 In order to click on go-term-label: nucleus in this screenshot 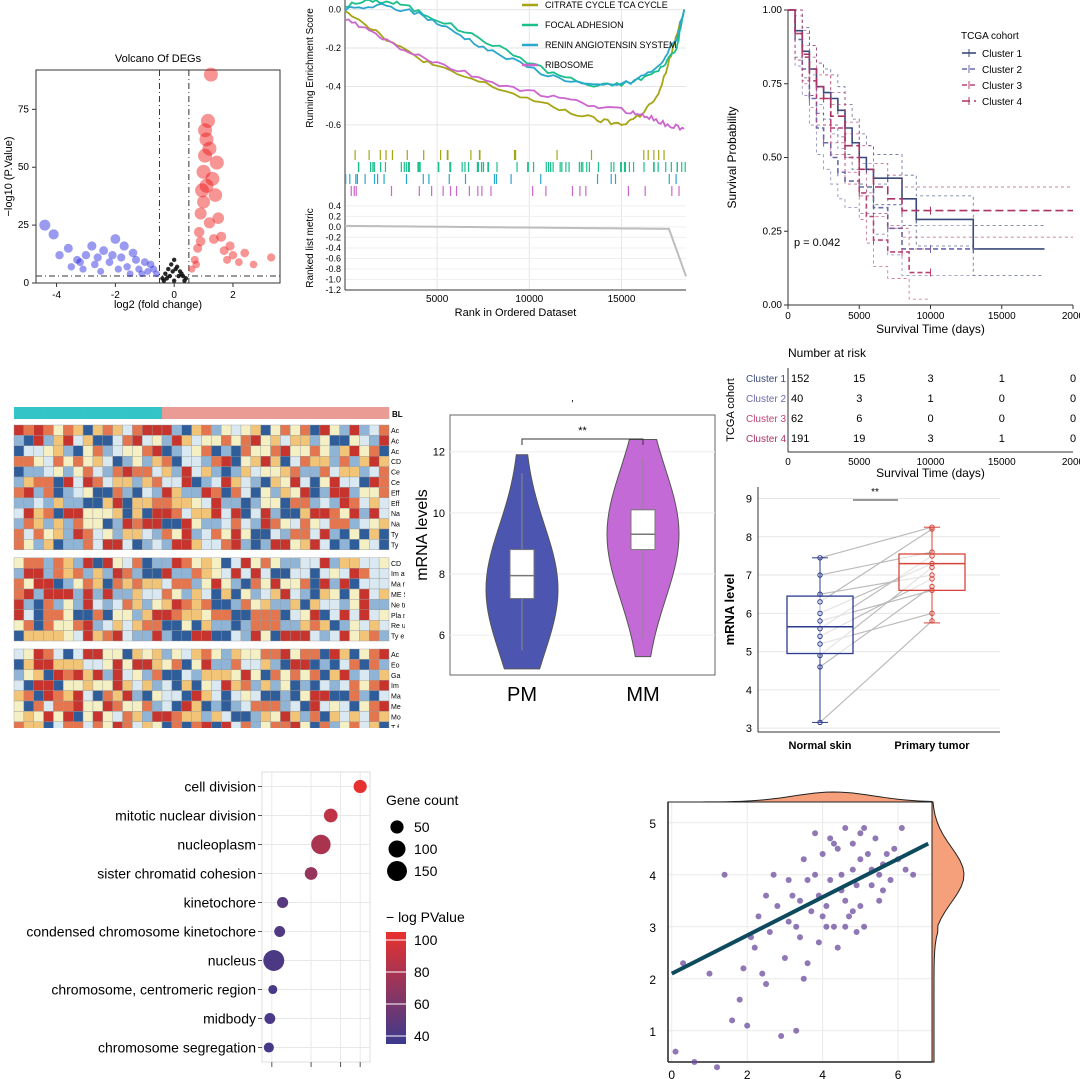, I will do `click(232, 961)`.